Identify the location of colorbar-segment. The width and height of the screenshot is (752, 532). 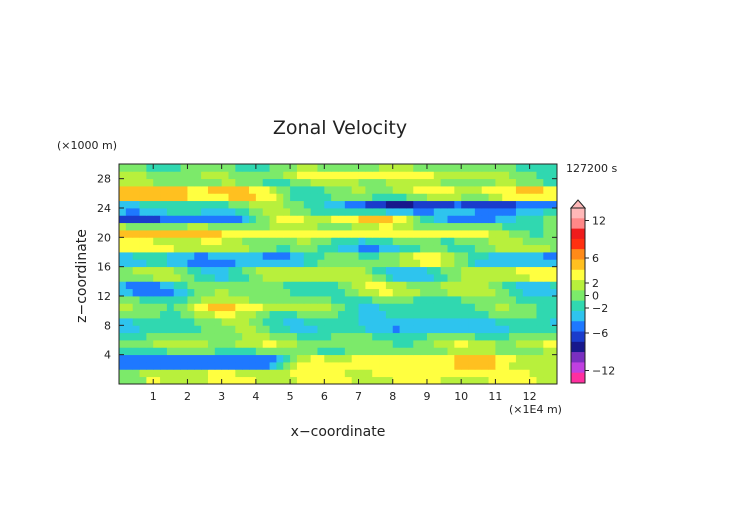
(578, 347).